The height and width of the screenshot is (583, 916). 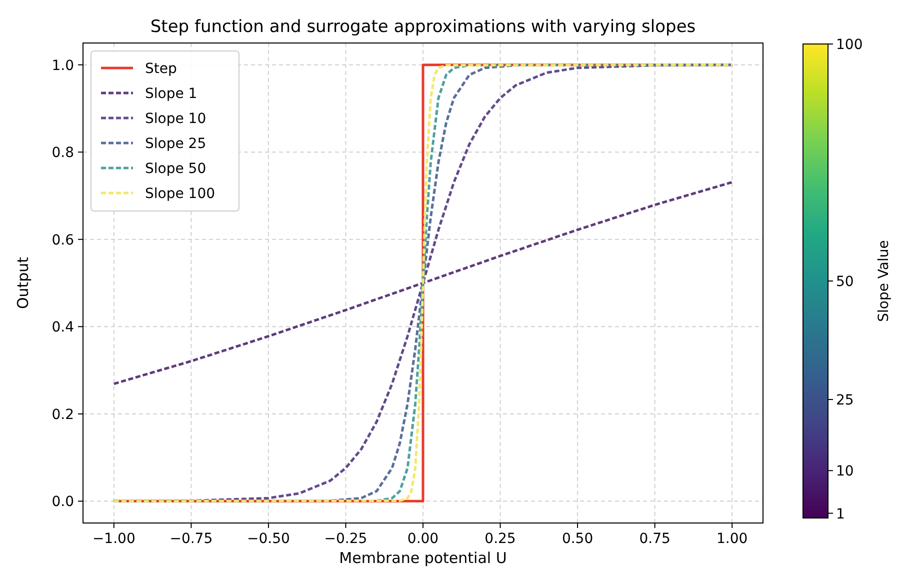 I want to click on x-tick-label: 0.25, so click(x=500, y=539).